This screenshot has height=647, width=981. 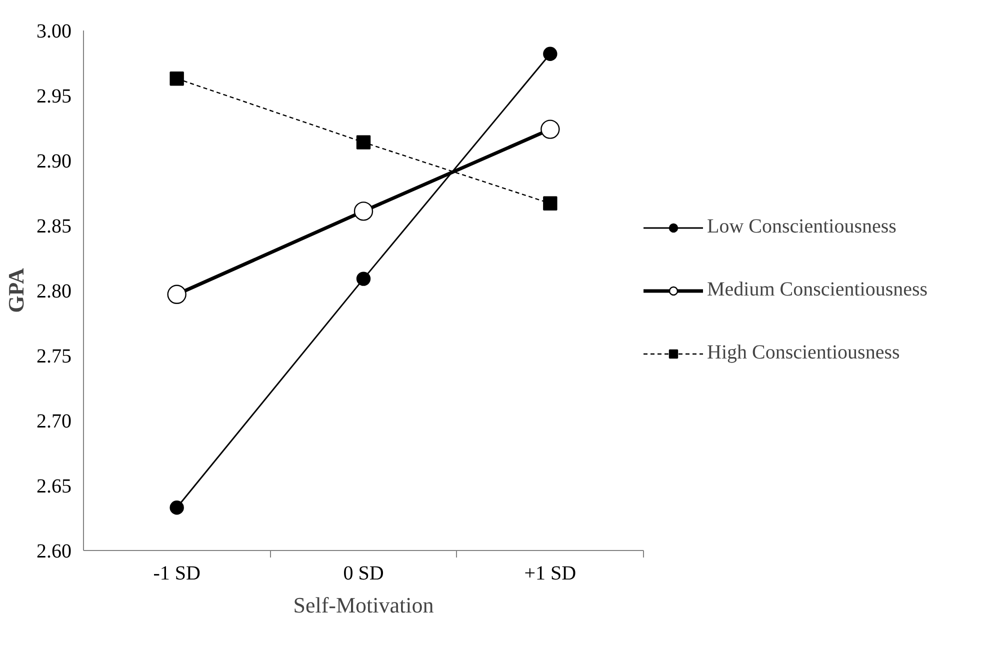 I want to click on y-tick-label: 2.85, so click(x=54, y=227).